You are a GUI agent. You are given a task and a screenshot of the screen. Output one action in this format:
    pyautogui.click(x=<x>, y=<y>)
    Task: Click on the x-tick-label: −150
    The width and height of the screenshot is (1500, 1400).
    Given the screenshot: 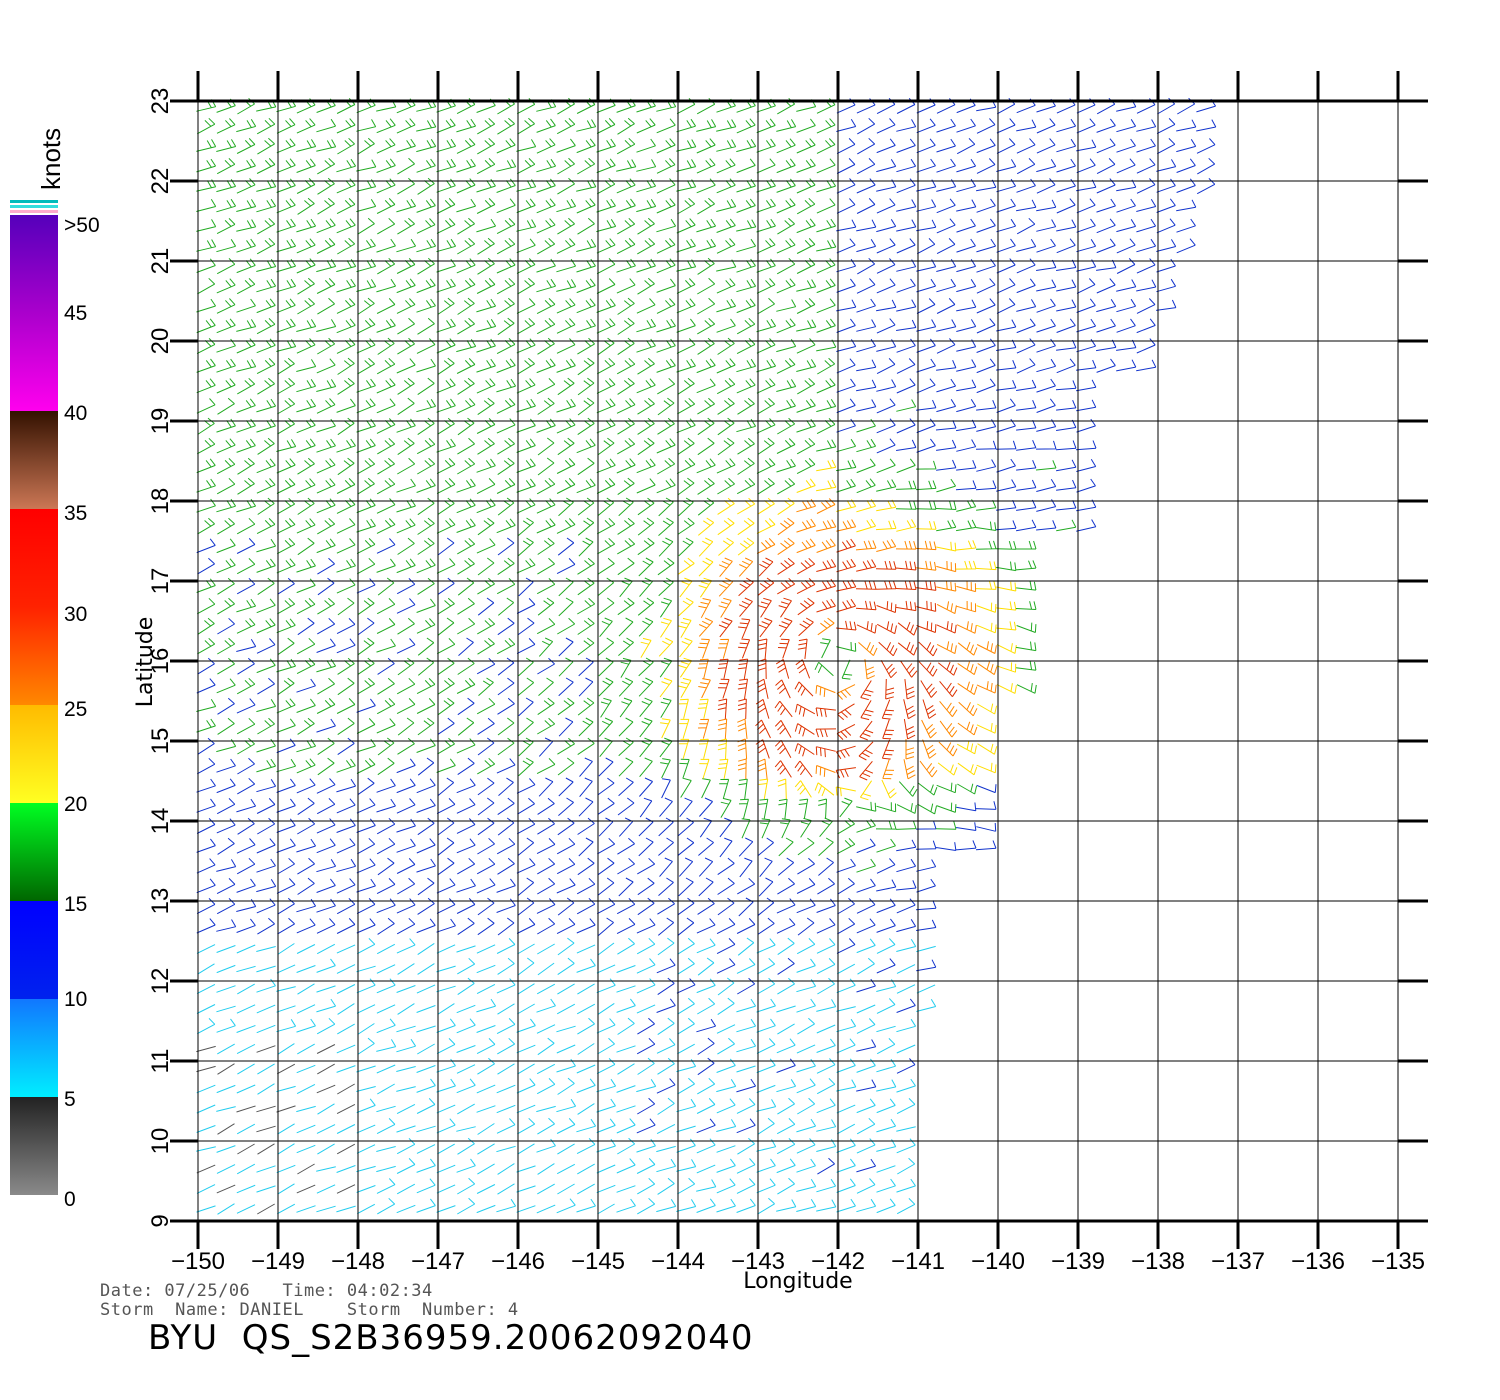 What is the action you would take?
    pyautogui.click(x=198, y=1261)
    